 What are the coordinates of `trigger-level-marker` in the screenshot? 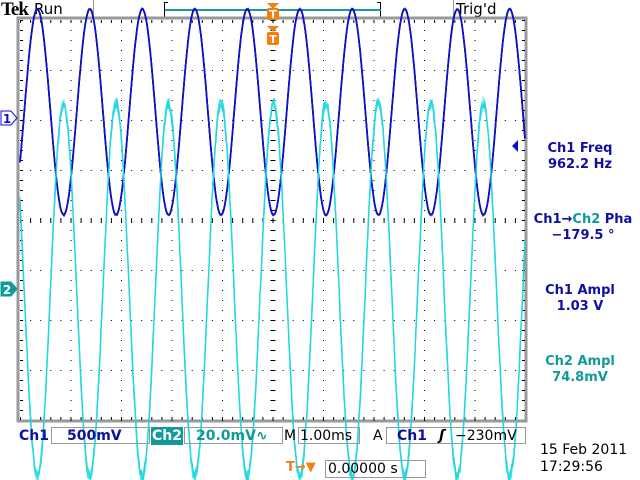 It's located at (515, 146).